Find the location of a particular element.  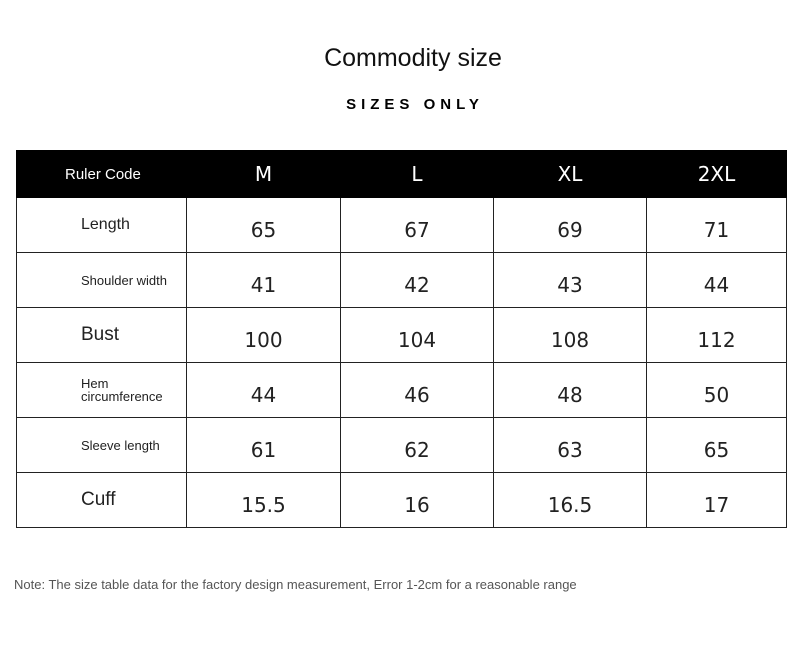

table-row: Hem circumference 44 46 48 50 is located at coordinates (401, 390).